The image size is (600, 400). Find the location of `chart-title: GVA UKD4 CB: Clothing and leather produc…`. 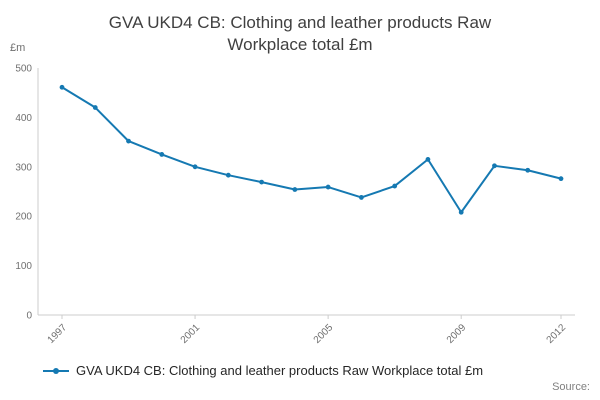

chart-title: GVA UKD4 CB: Clothing and leather produc… is located at coordinates (300, 34).